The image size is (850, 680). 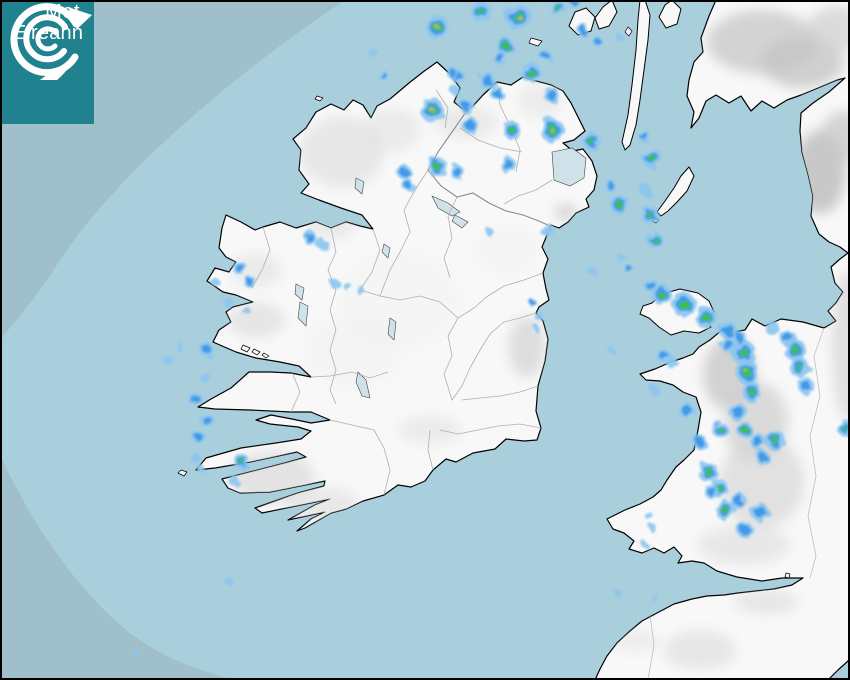 What do you see at coordinates (386, 251) in the screenshot?
I see `lough-allen` at bounding box center [386, 251].